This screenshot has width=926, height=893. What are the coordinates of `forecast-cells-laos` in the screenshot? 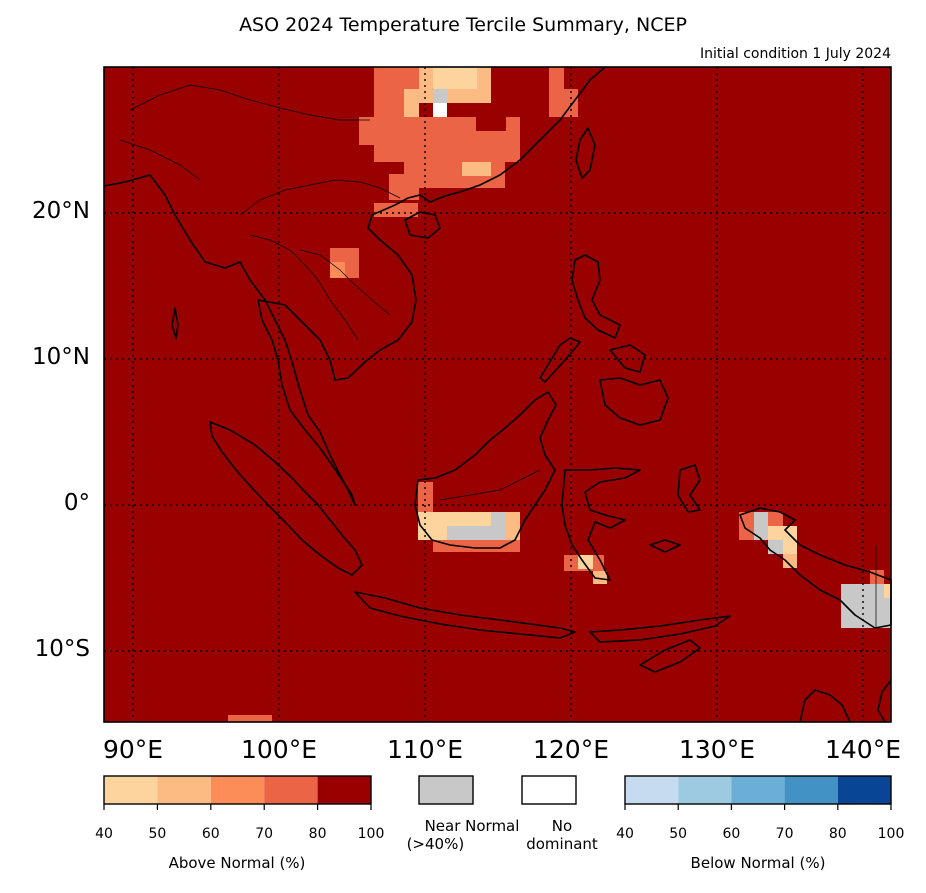 It's located at (344, 263).